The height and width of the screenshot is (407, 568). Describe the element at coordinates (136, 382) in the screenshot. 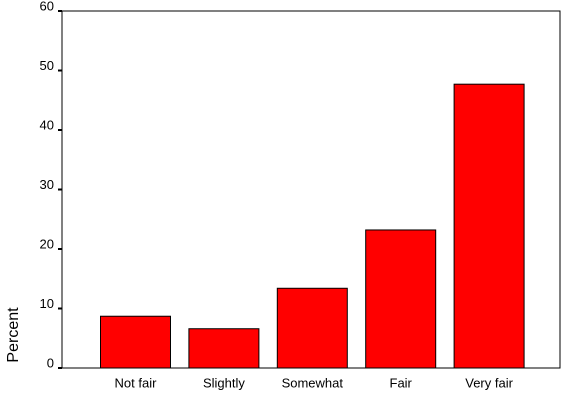

I see `x-tick-label: Not fair` at that location.